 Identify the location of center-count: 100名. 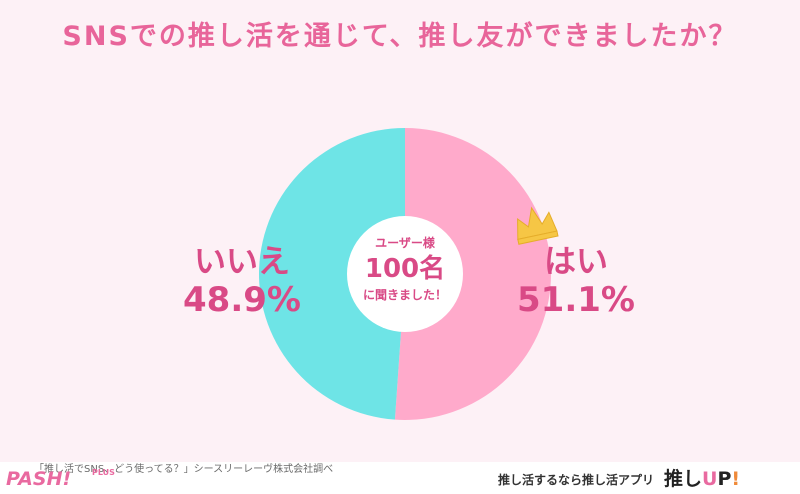
(405, 269).